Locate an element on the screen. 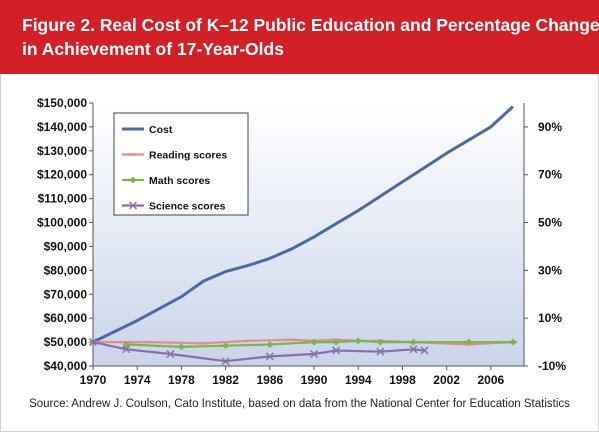 The image size is (599, 432). legend-item: Reading scores is located at coordinates (174, 156).